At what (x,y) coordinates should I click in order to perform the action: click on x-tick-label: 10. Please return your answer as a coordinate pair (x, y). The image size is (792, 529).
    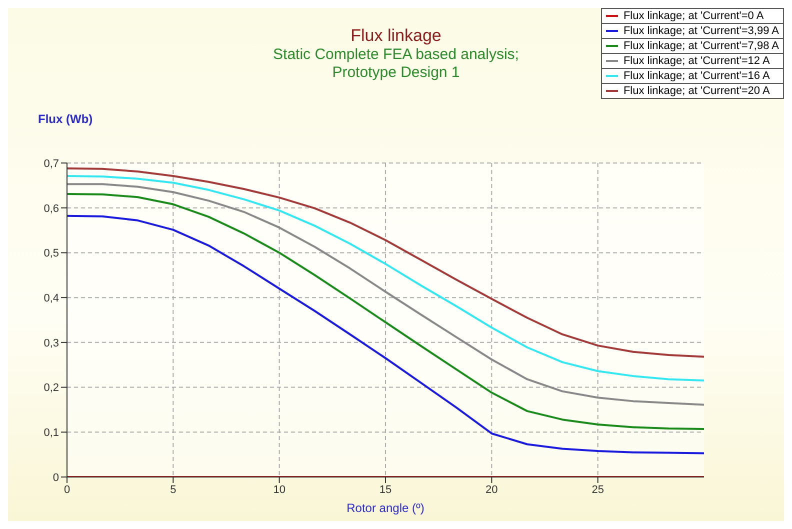
    Looking at the image, I should click on (279, 490).